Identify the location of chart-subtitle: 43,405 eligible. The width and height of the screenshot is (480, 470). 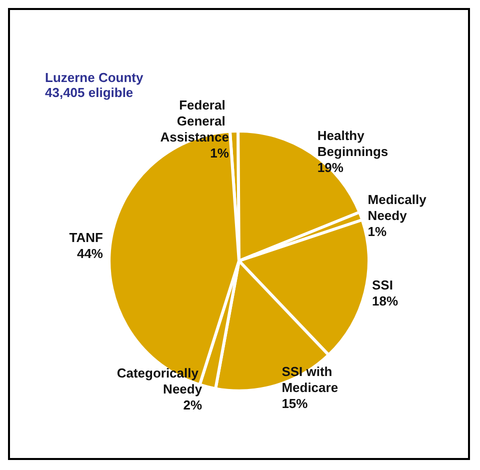
(89, 92).